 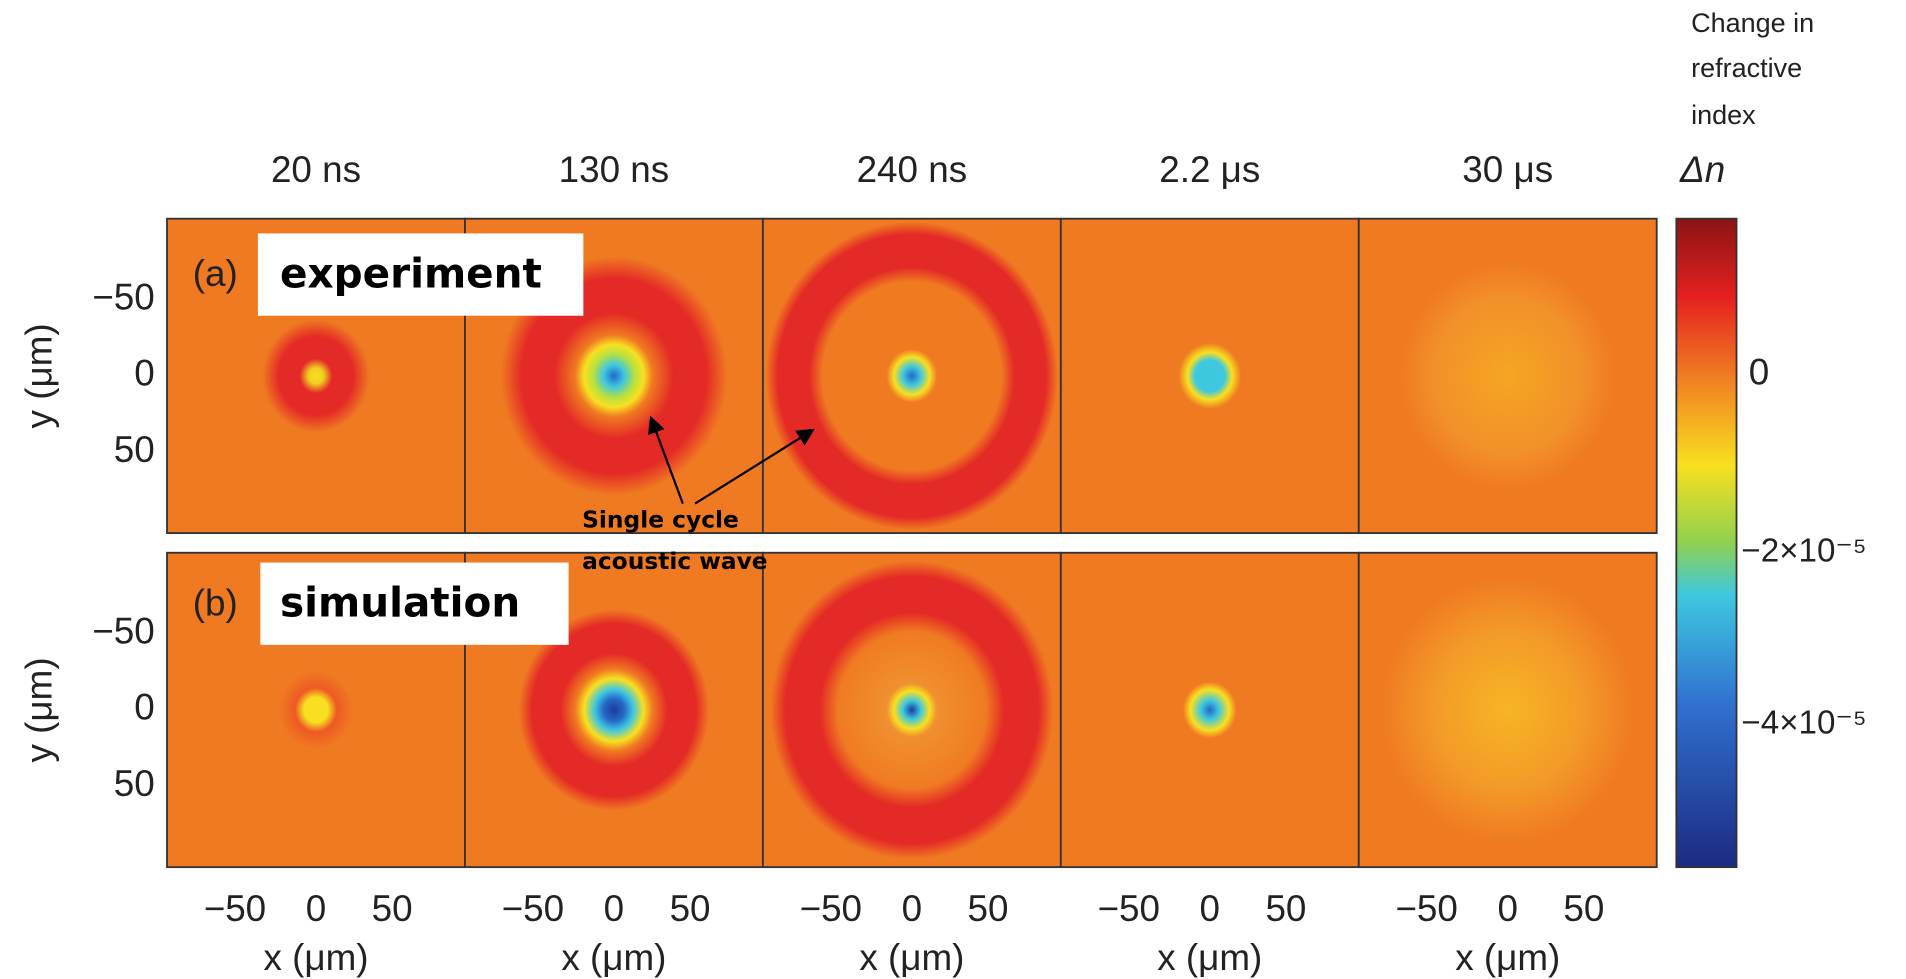 I want to click on column-title: 240 ns, so click(x=912, y=169).